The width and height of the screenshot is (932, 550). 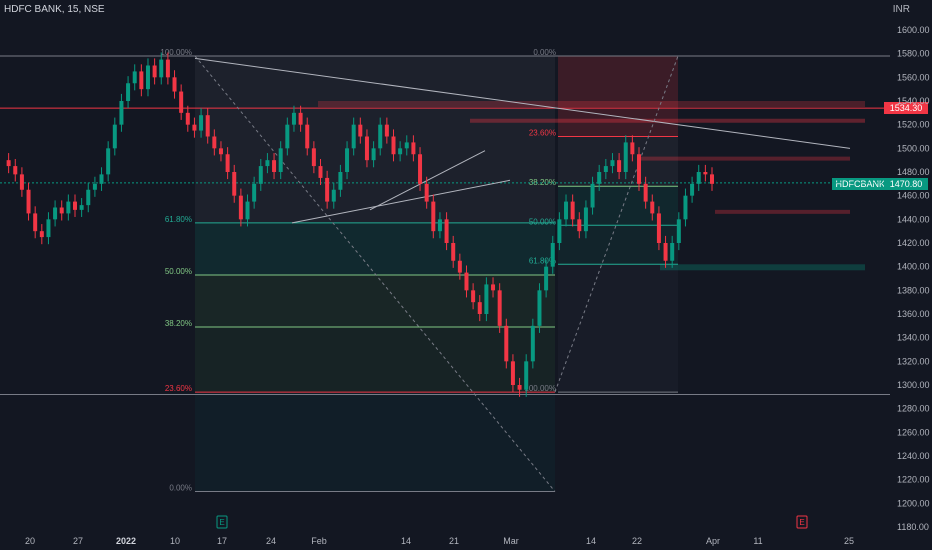 What do you see at coordinates (542, 221) in the screenshot?
I see `fib-right-label: 50.00%` at bounding box center [542, 221].